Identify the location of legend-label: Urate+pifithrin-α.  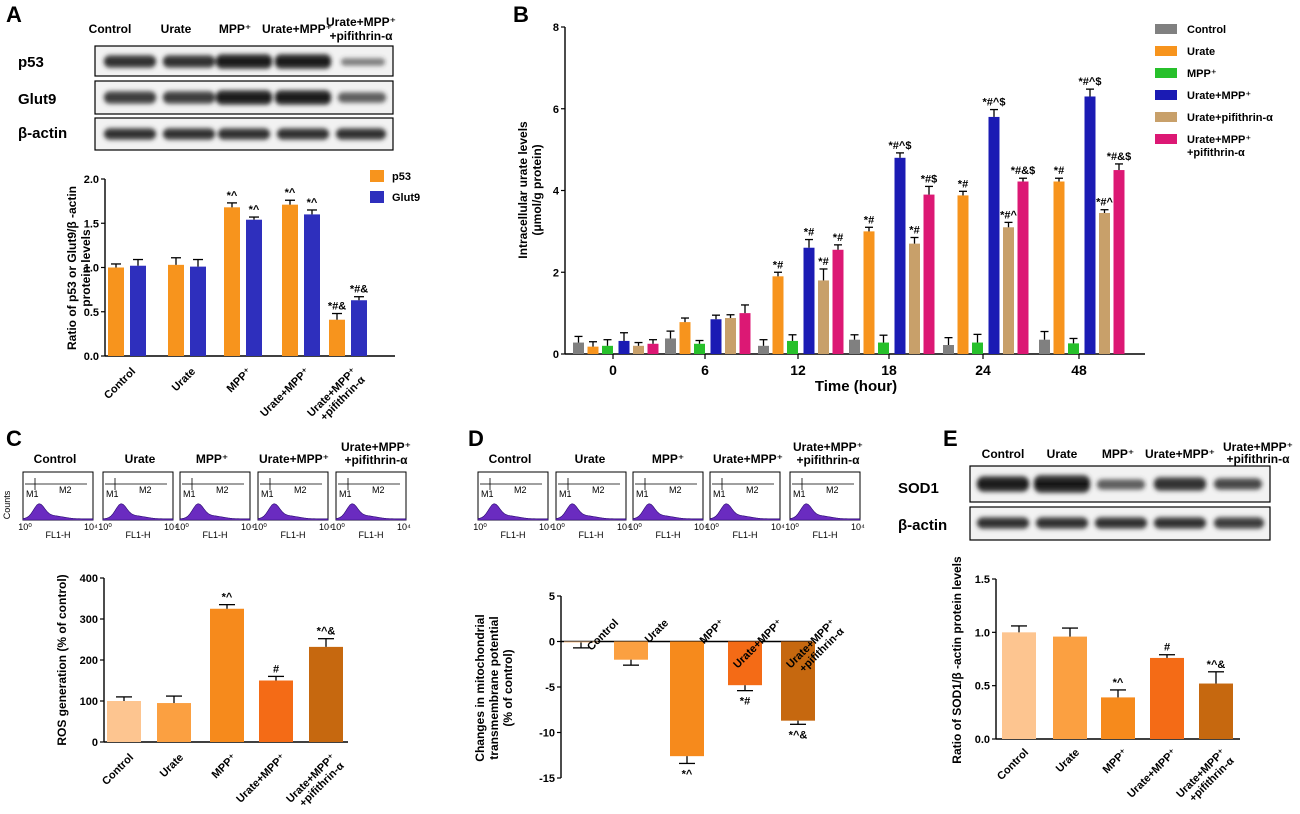
(1230, 118).